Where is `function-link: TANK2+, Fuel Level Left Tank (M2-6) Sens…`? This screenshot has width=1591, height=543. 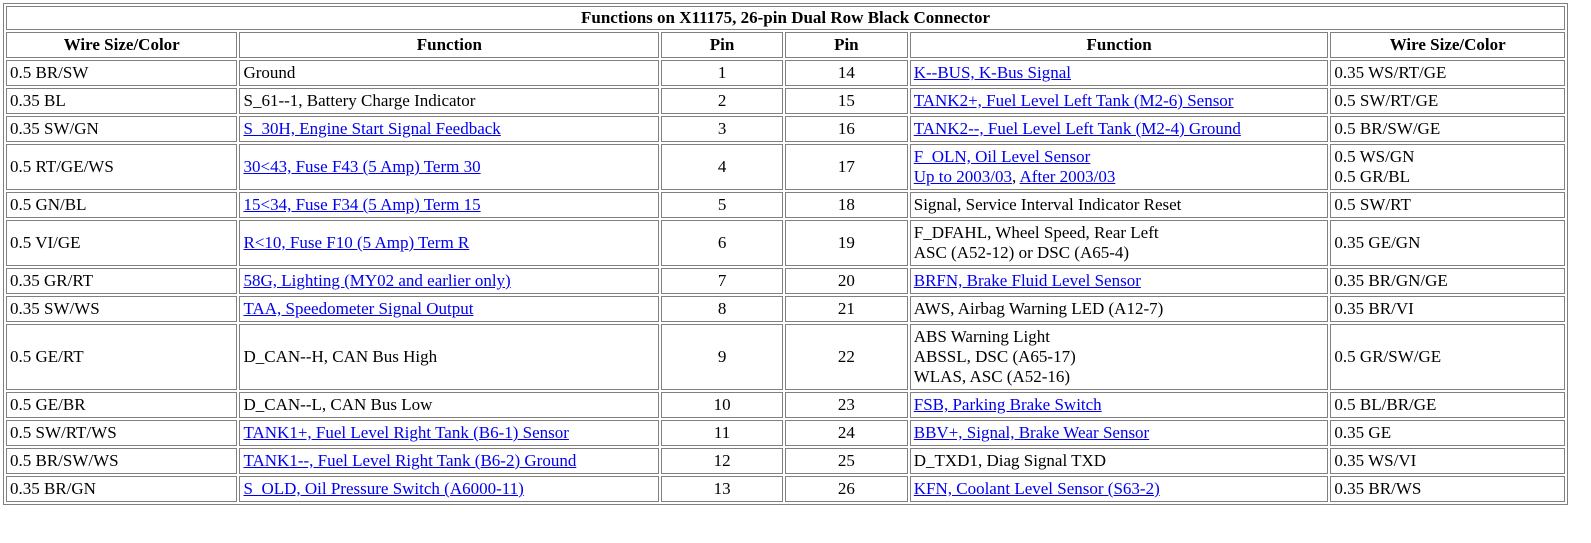 function-link: TANK2+, Fuel Level Left Tank (M2-6) Sens… is located at coordinates (1073, 100).